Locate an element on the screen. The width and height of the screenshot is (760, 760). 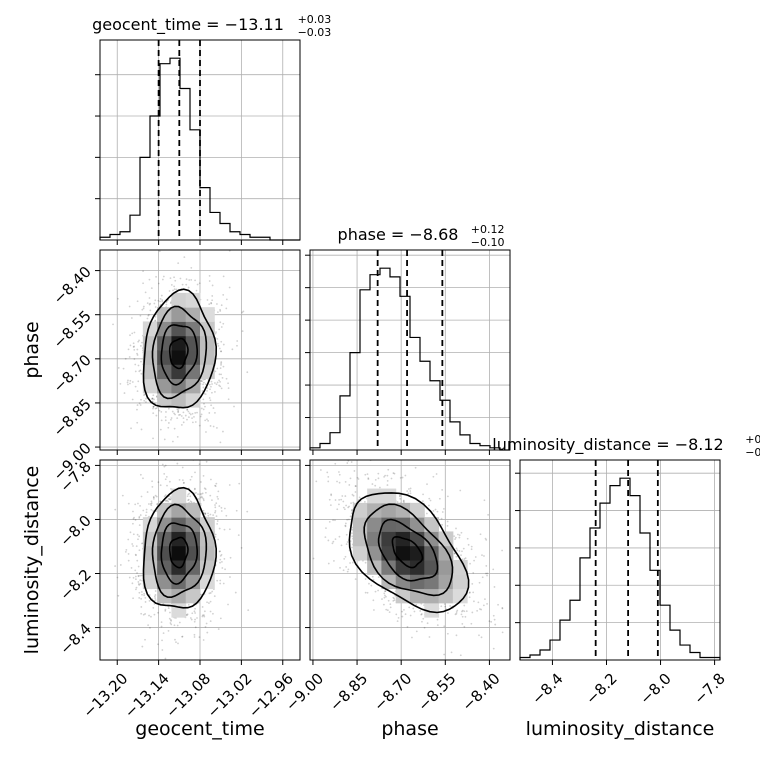
y-axis-label-luminosity_distance: luminosity_distance is located at coordinates (32, 560).